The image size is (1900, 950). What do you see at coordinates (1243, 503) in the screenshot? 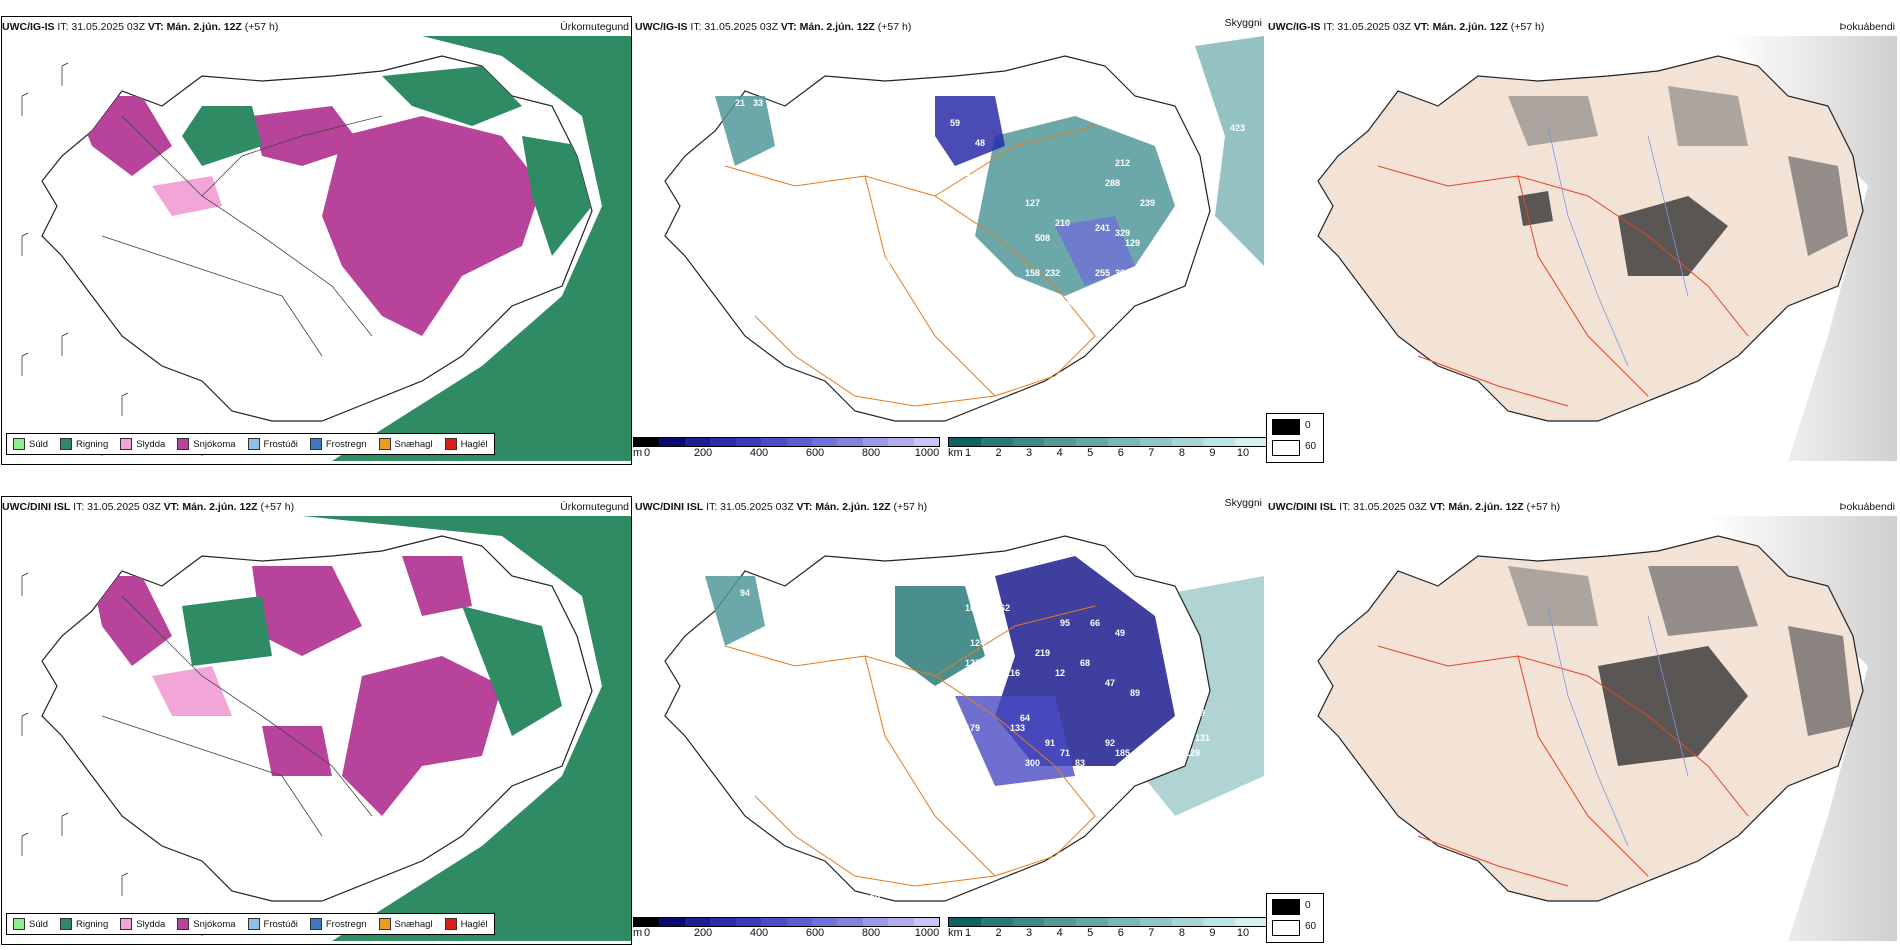
I see `ceiling-visibility-title: Skyggni` at bounding box center [1243, 503].